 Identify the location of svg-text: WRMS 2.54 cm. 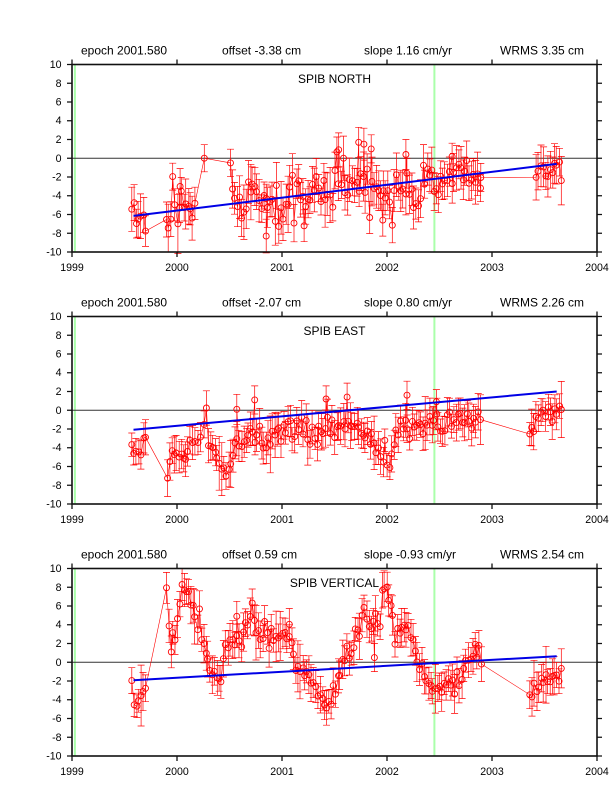
(542, 555).